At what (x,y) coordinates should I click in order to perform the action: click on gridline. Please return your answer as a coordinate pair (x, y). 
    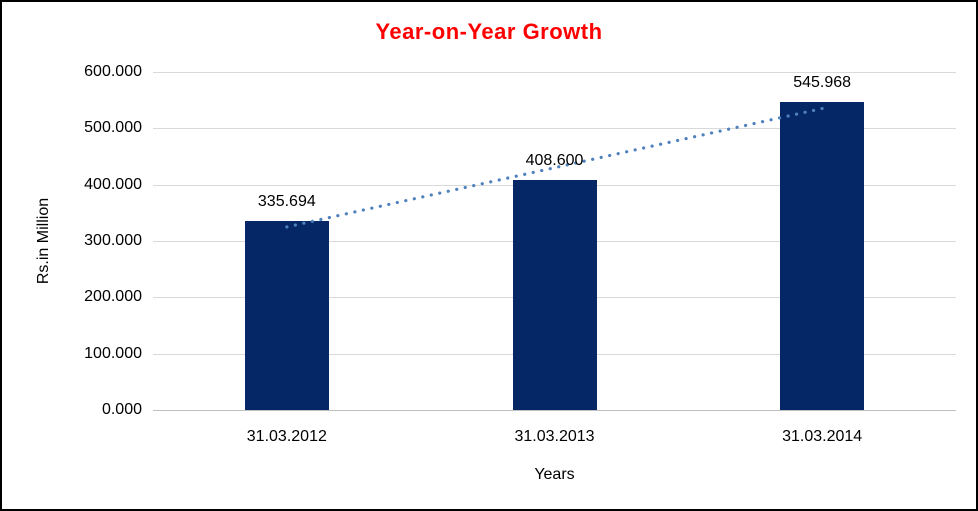
    Looking at the image, I should click on (554, 72).